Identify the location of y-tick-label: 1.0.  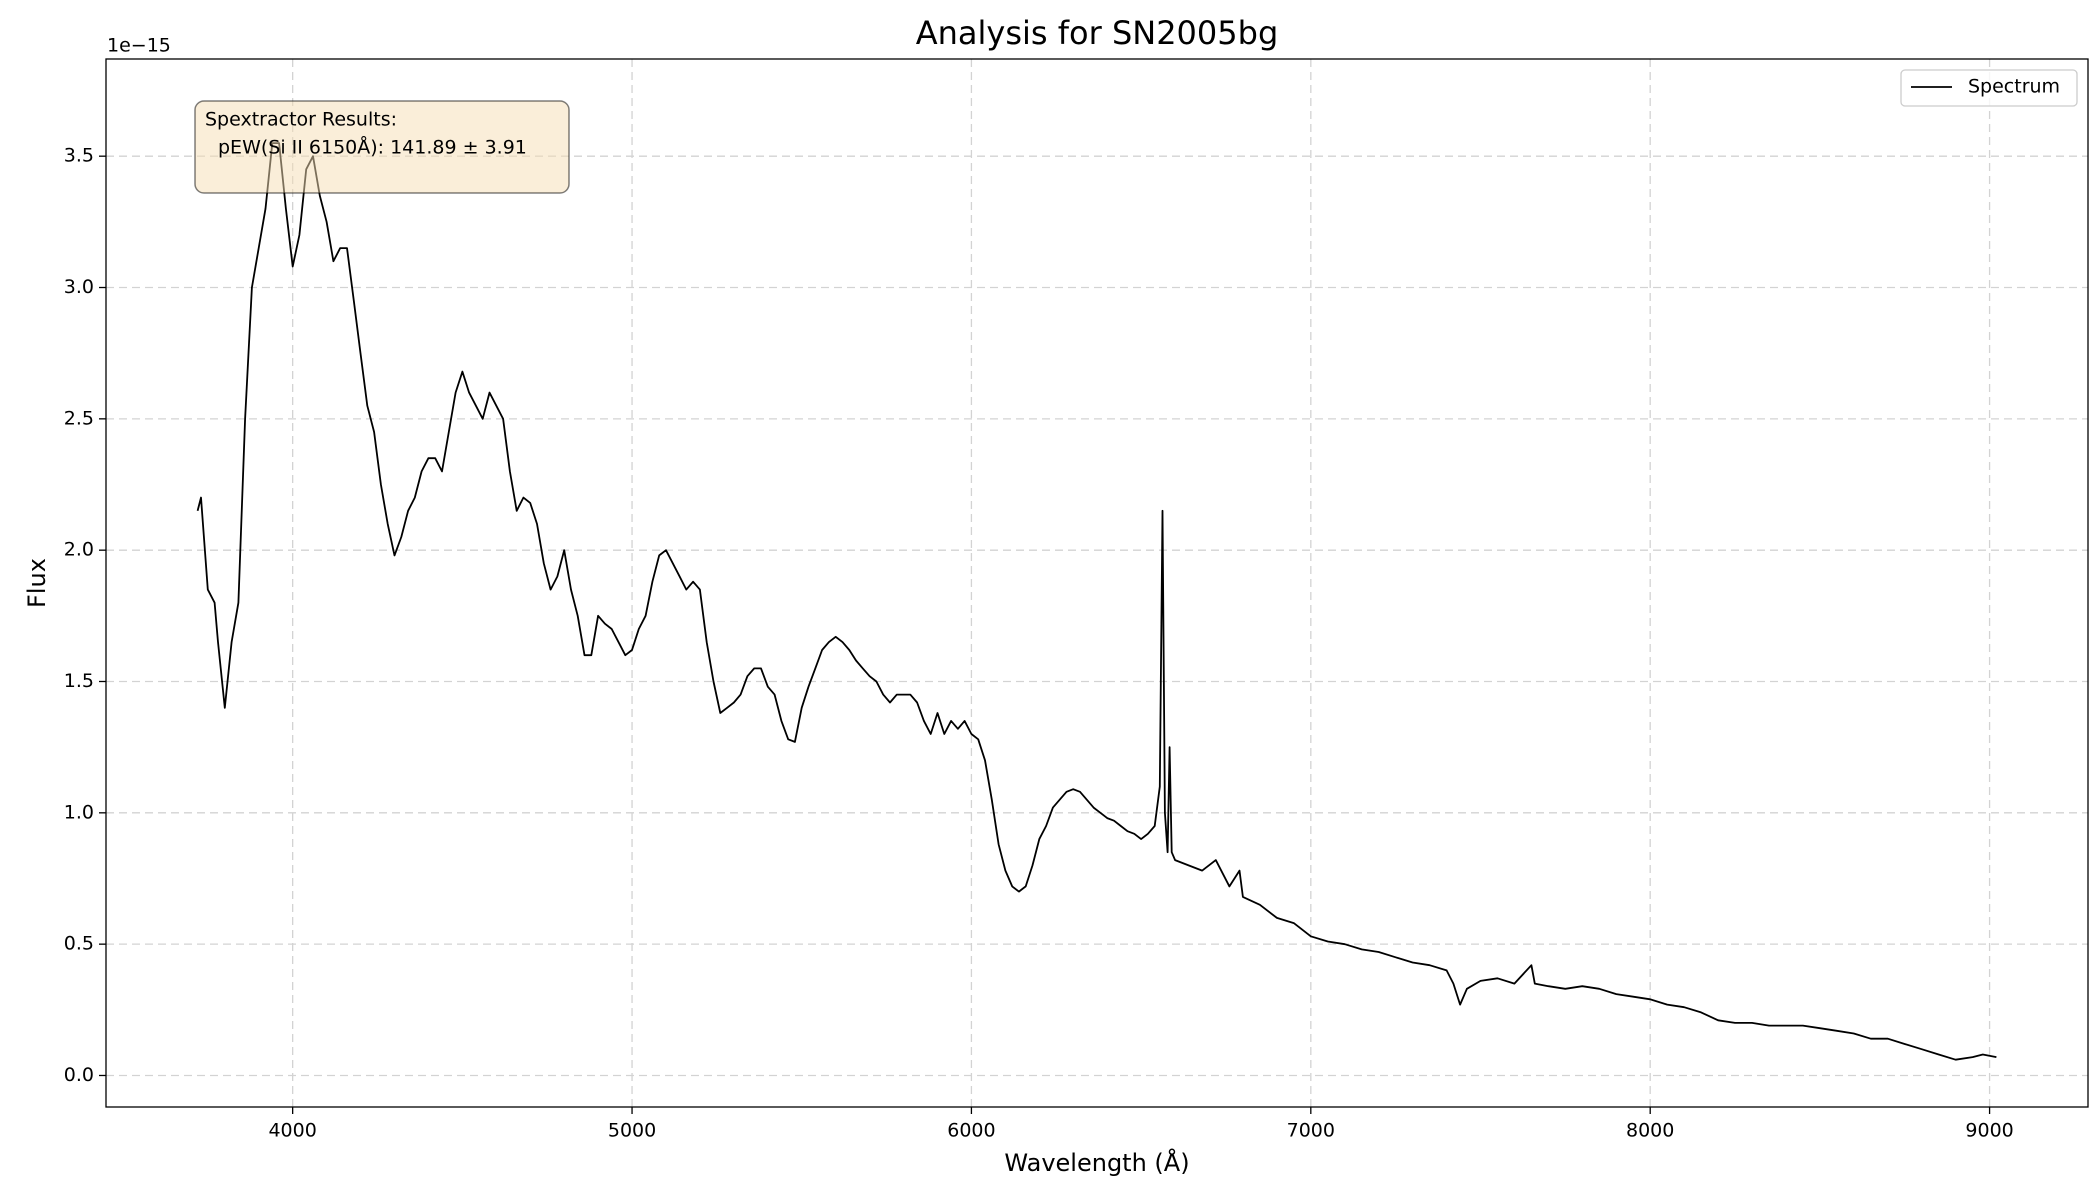
(79, 812).